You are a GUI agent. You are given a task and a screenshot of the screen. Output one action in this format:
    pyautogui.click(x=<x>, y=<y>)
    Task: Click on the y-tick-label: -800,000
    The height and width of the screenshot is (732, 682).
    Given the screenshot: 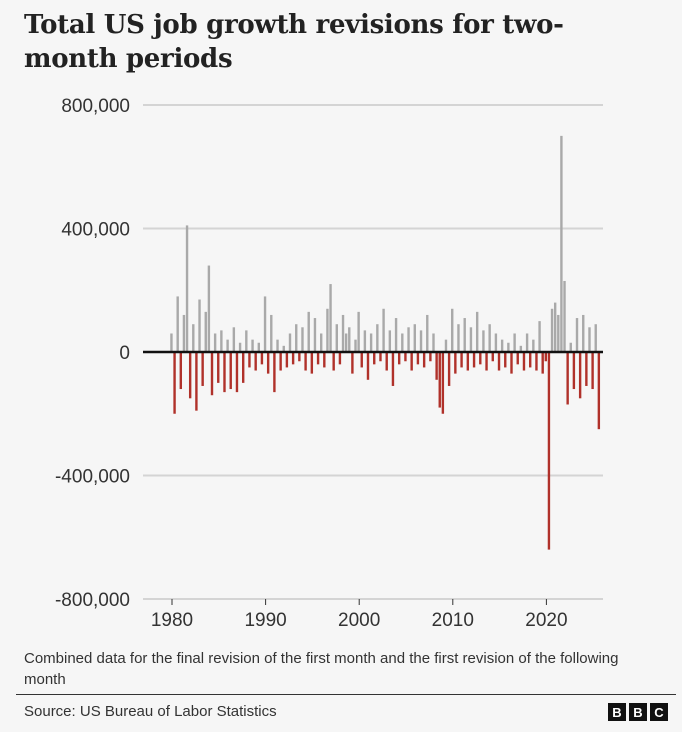 What is the action you would take?
    pyautogui.click(x=92, y=600)
    